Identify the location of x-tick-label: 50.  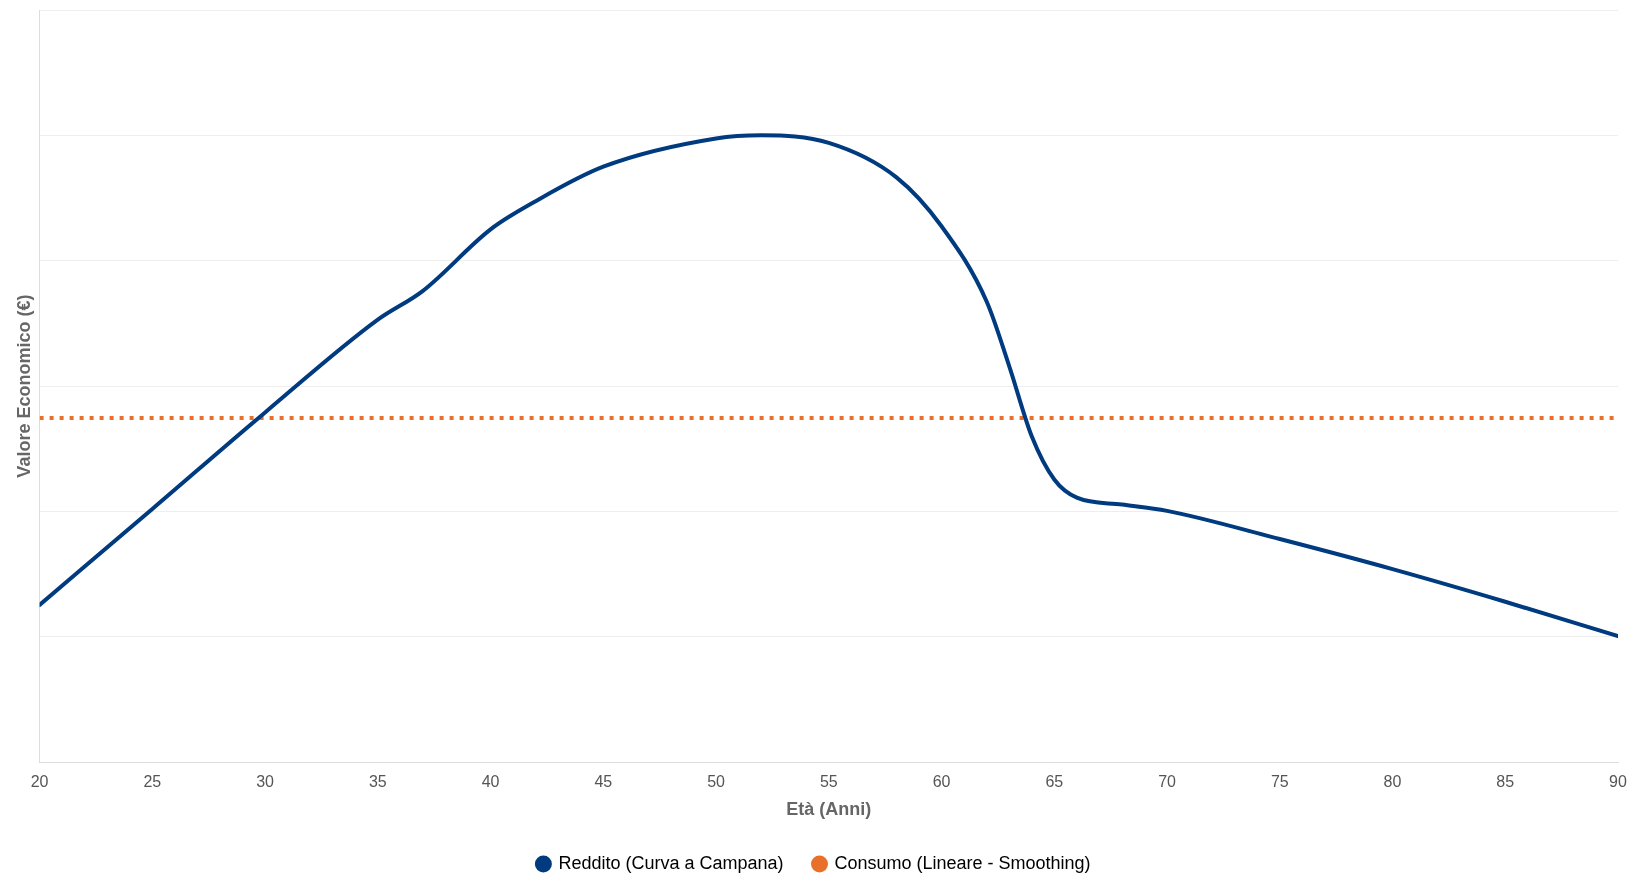
(716, 782).